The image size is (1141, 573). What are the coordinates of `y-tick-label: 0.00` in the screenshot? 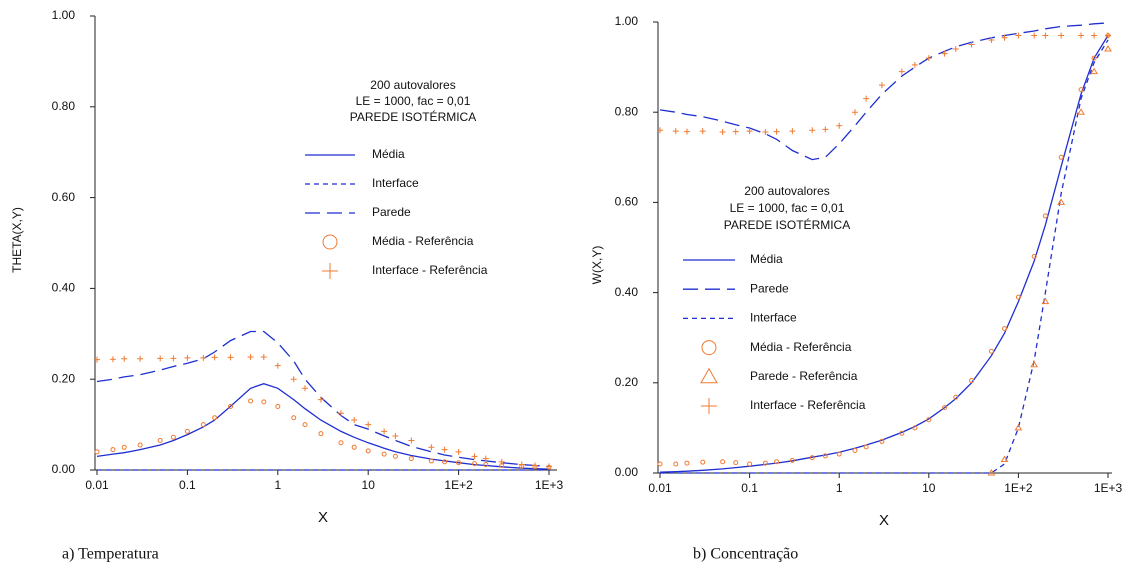 It's located at (627, 472).